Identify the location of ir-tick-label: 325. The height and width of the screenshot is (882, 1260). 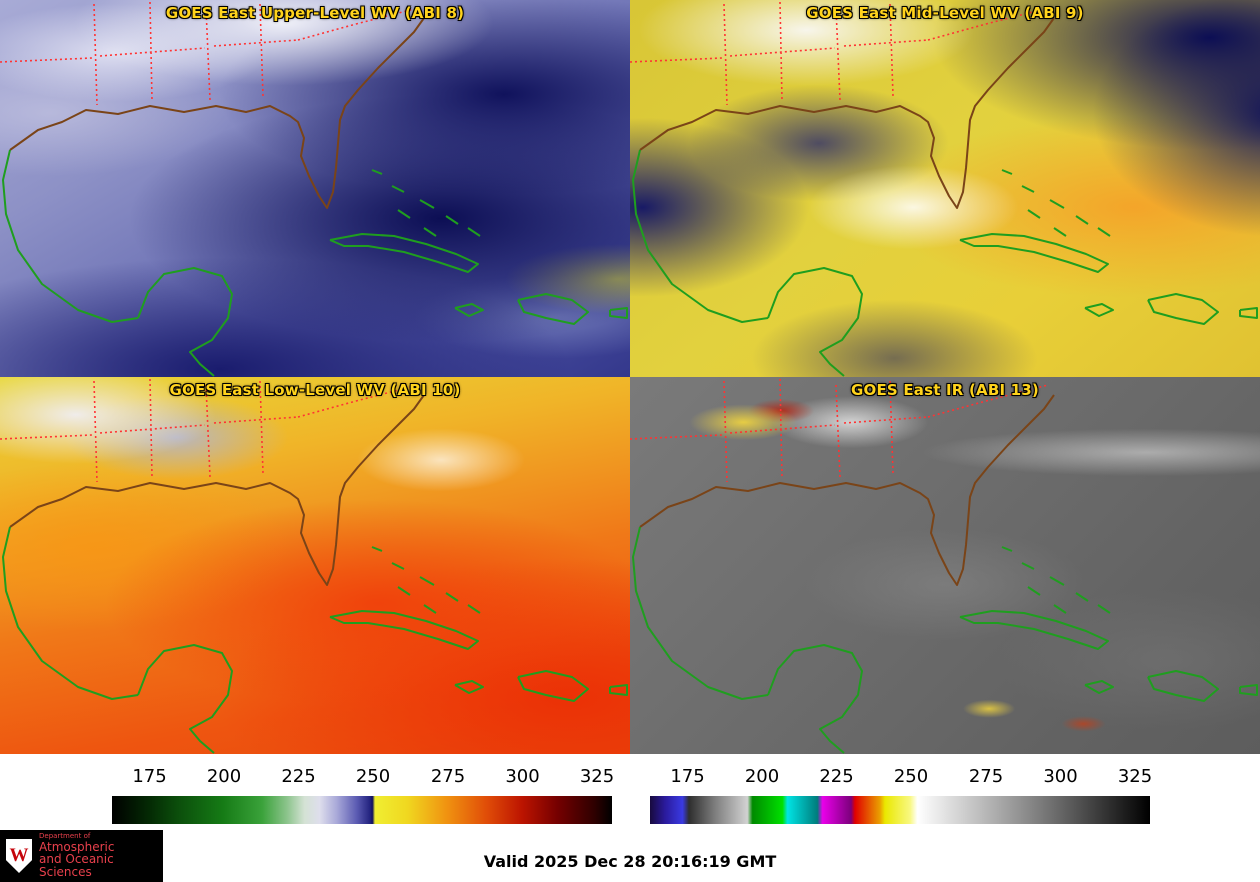
(1135, 776).